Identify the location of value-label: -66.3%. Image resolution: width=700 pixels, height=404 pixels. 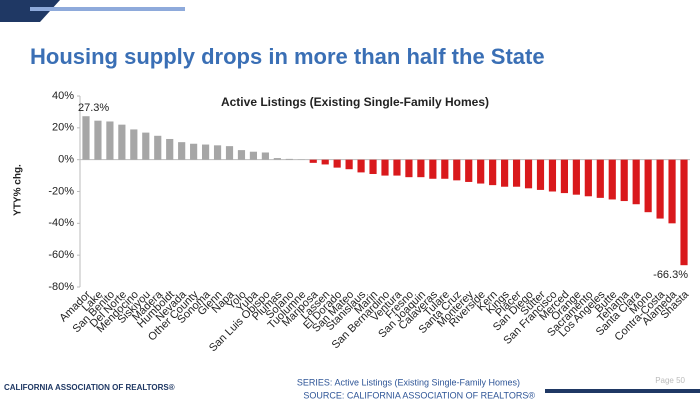
(670, 275).